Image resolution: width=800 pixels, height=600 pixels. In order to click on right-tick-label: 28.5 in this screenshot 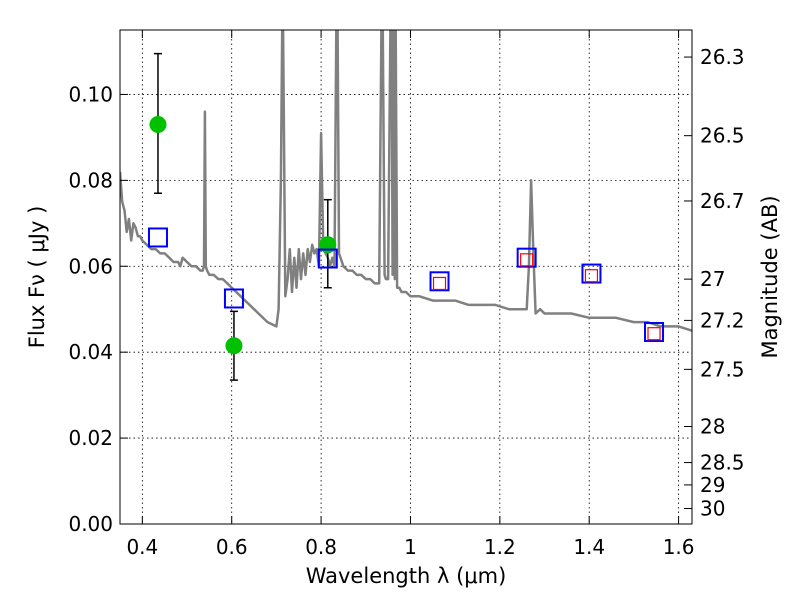, I will do `click(722, 463)`.